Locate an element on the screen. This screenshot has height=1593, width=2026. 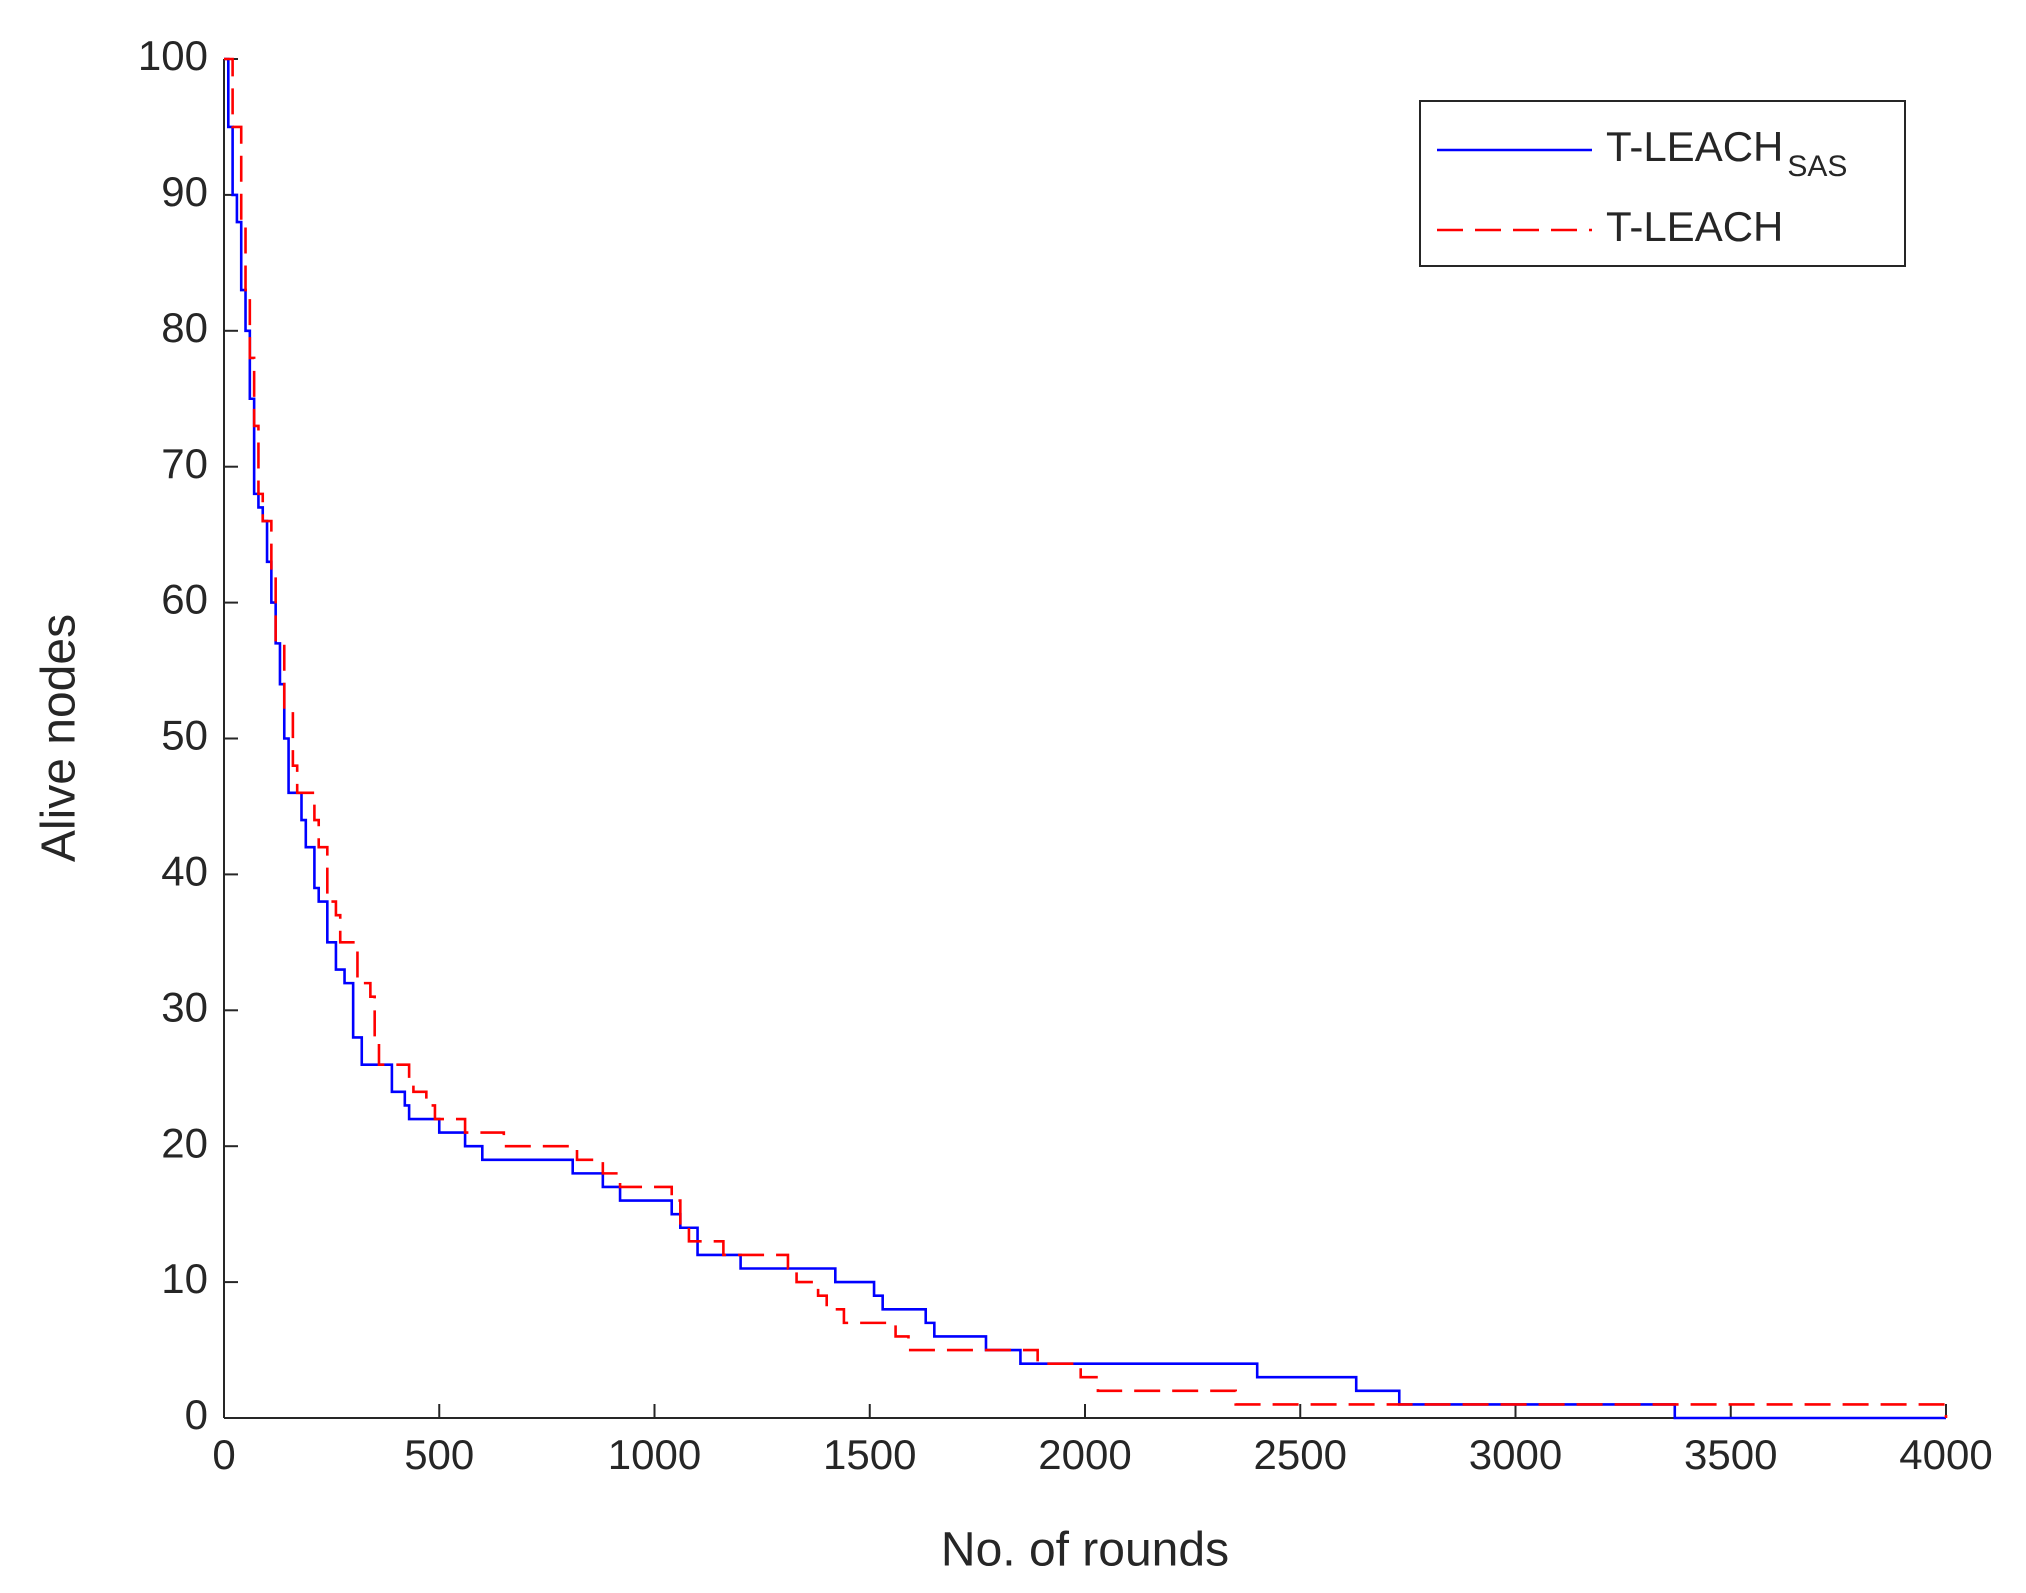
y-tick-label: 60 is located at coordinates (184, 599).